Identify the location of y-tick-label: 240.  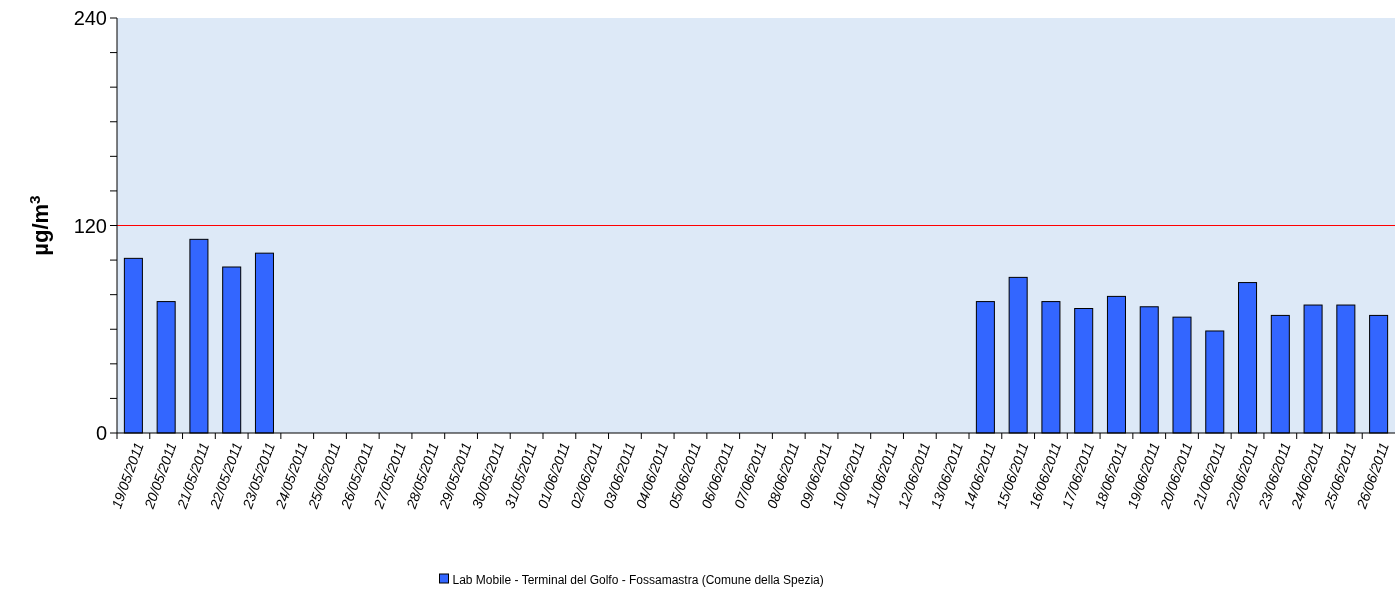
(90, 18).